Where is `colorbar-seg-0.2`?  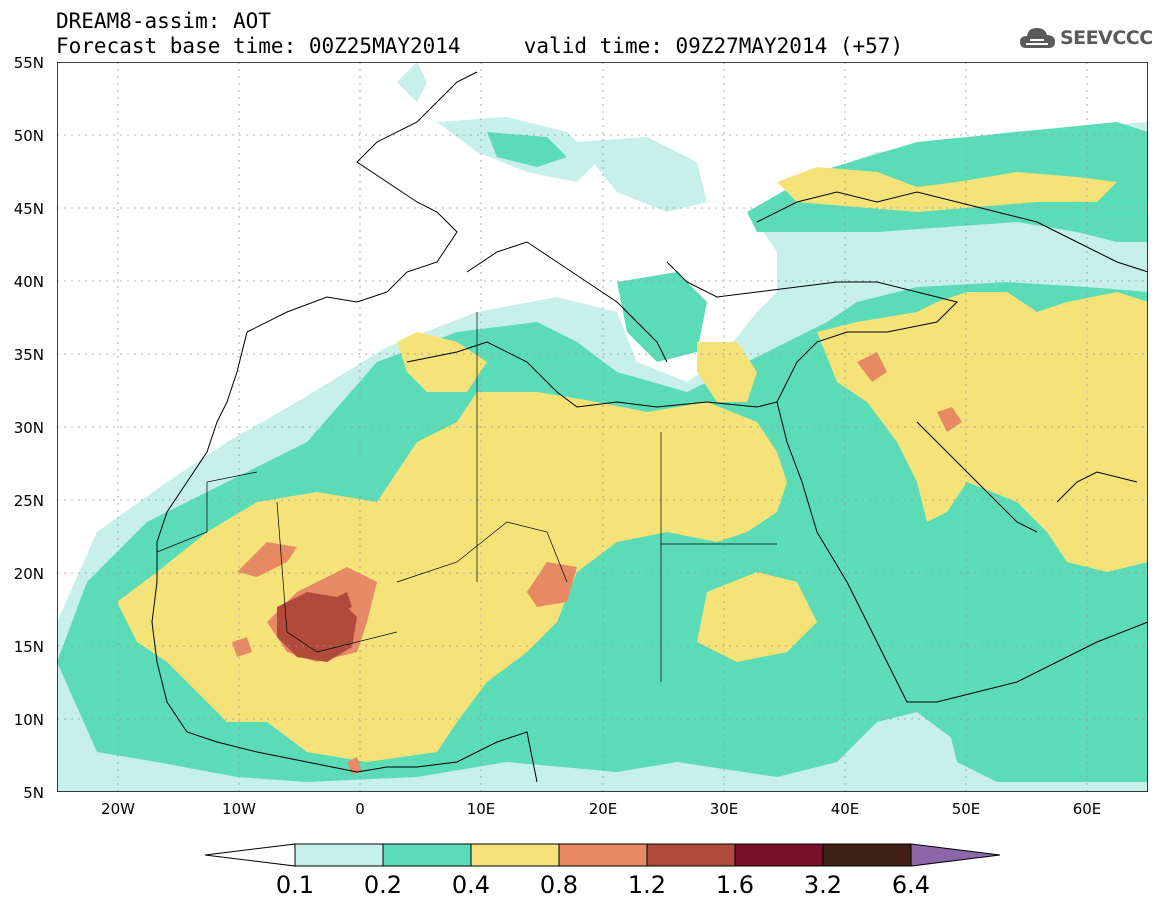 colorbar-seg-0.2 is located at coordinates (427, 855).